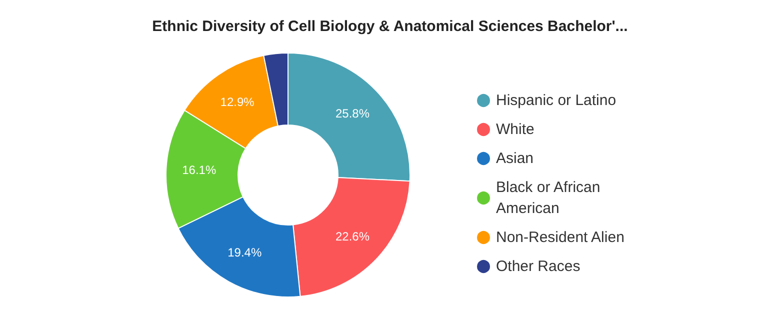 The width and height of the screenshot is (770, 335). I want to click on data-label: 16.1%, so click(199, 170).